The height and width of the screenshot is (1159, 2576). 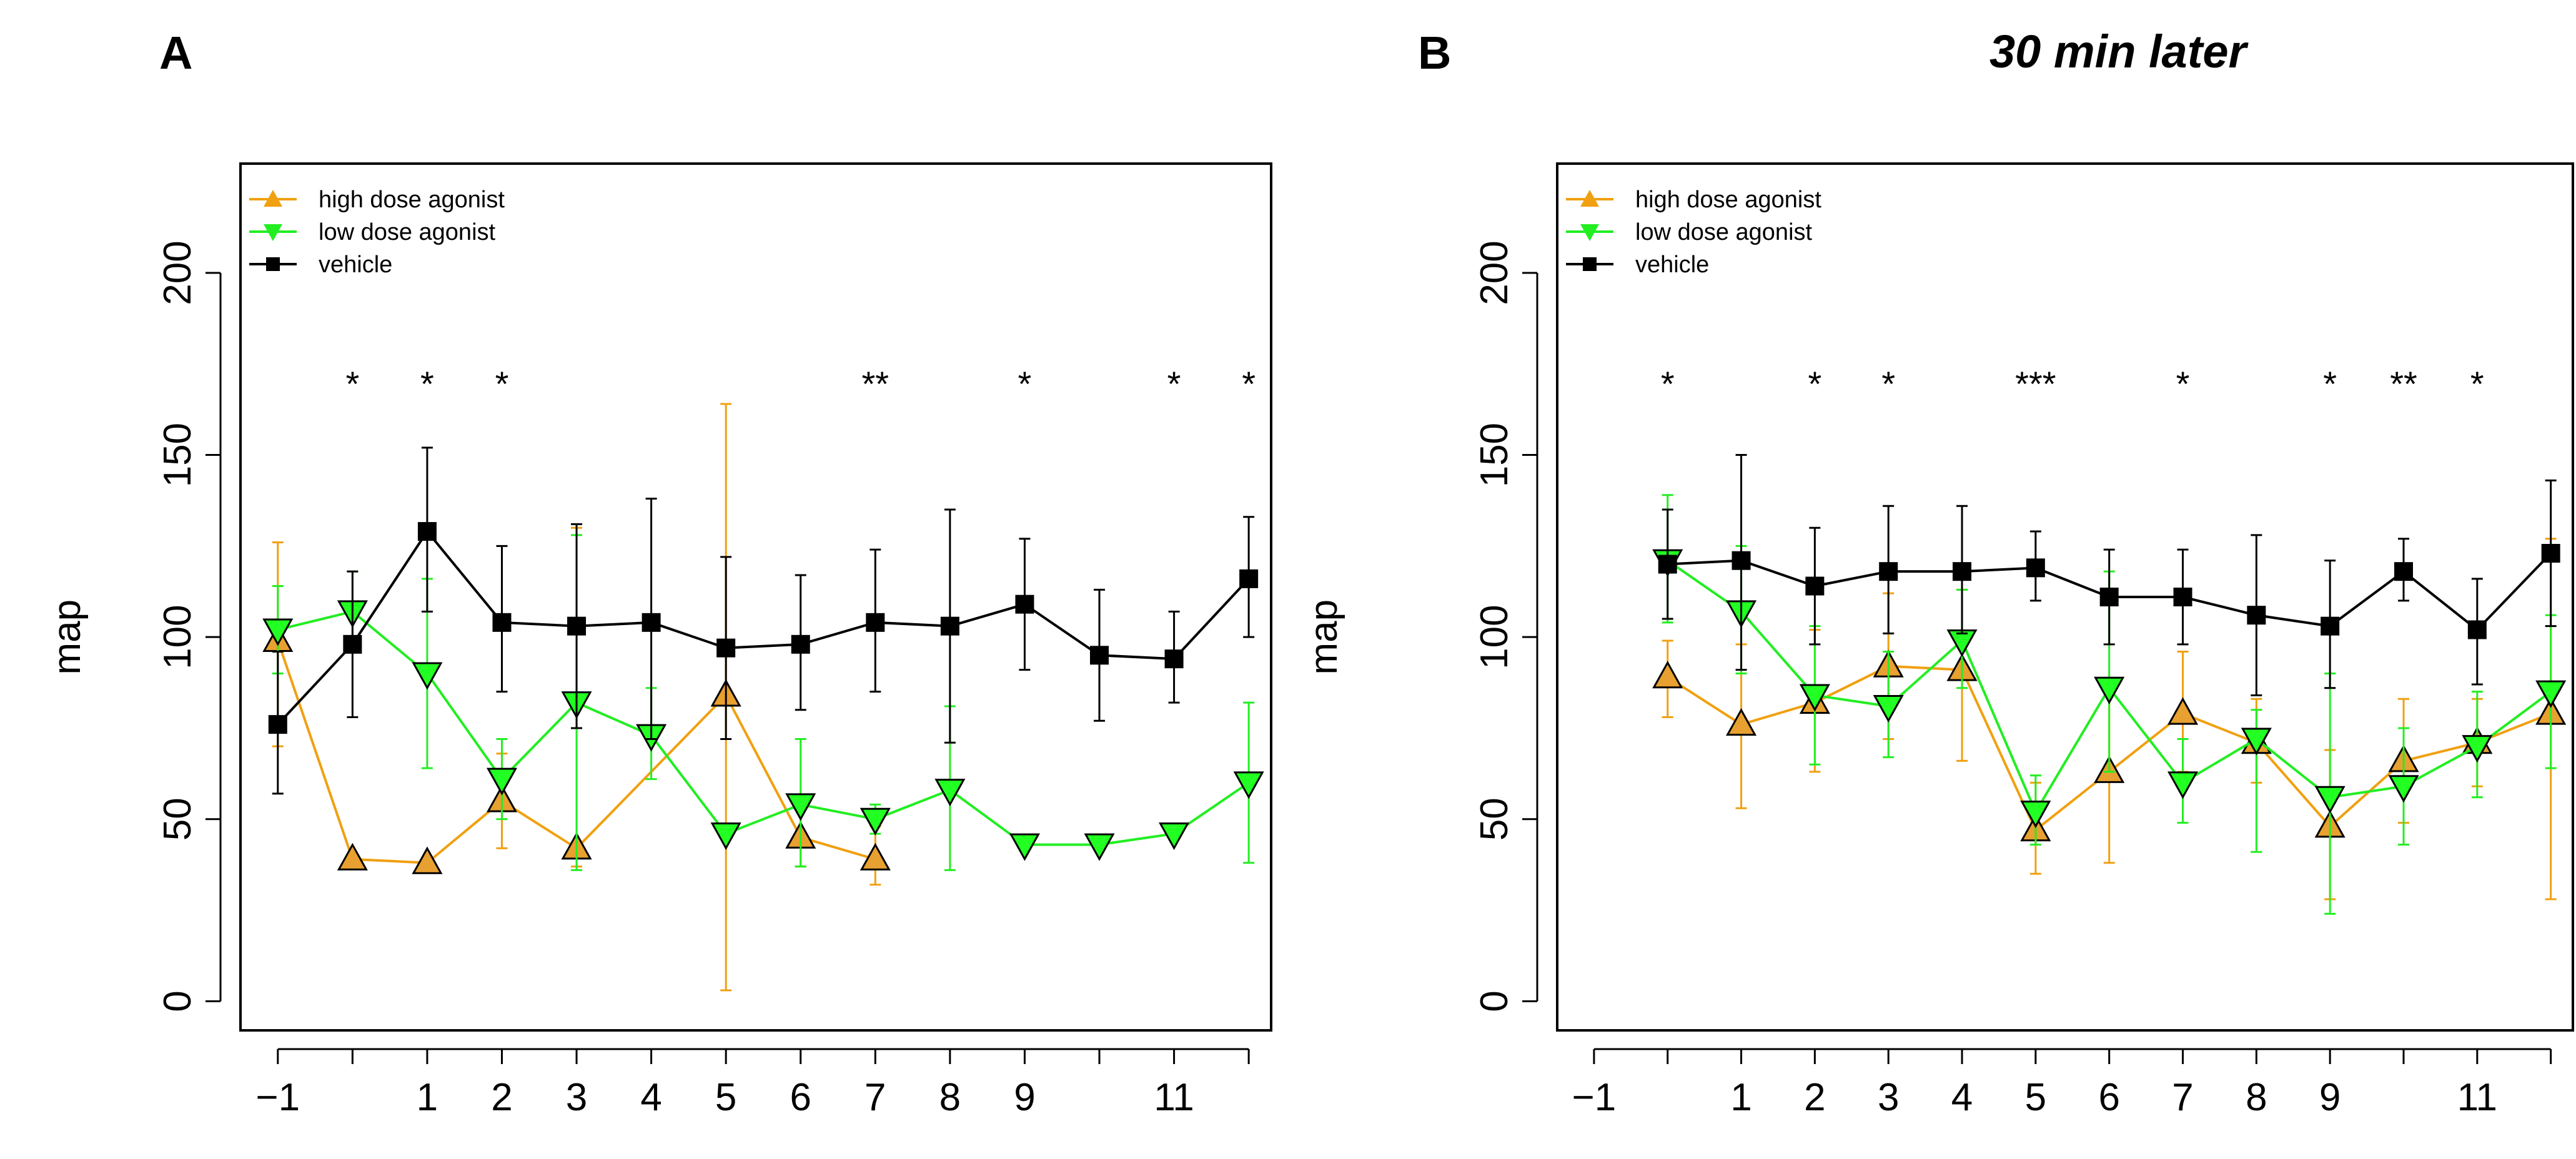 What do you see at coordinates (950, 1097) in the screenshot?
I see `panel-a-x-tick-label: 8` at bounding box center [950, 1097].